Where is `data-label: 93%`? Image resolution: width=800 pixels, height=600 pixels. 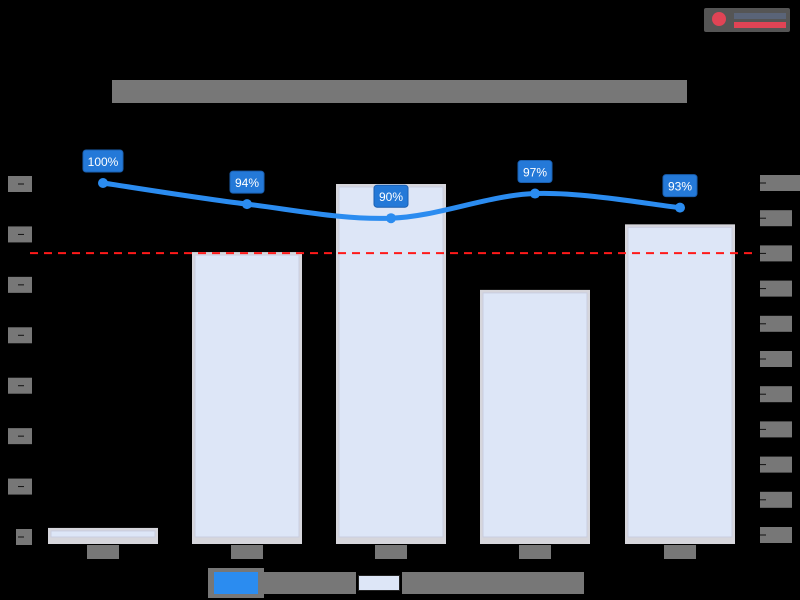 data-label: 93% is located at coordinates (680, 187).